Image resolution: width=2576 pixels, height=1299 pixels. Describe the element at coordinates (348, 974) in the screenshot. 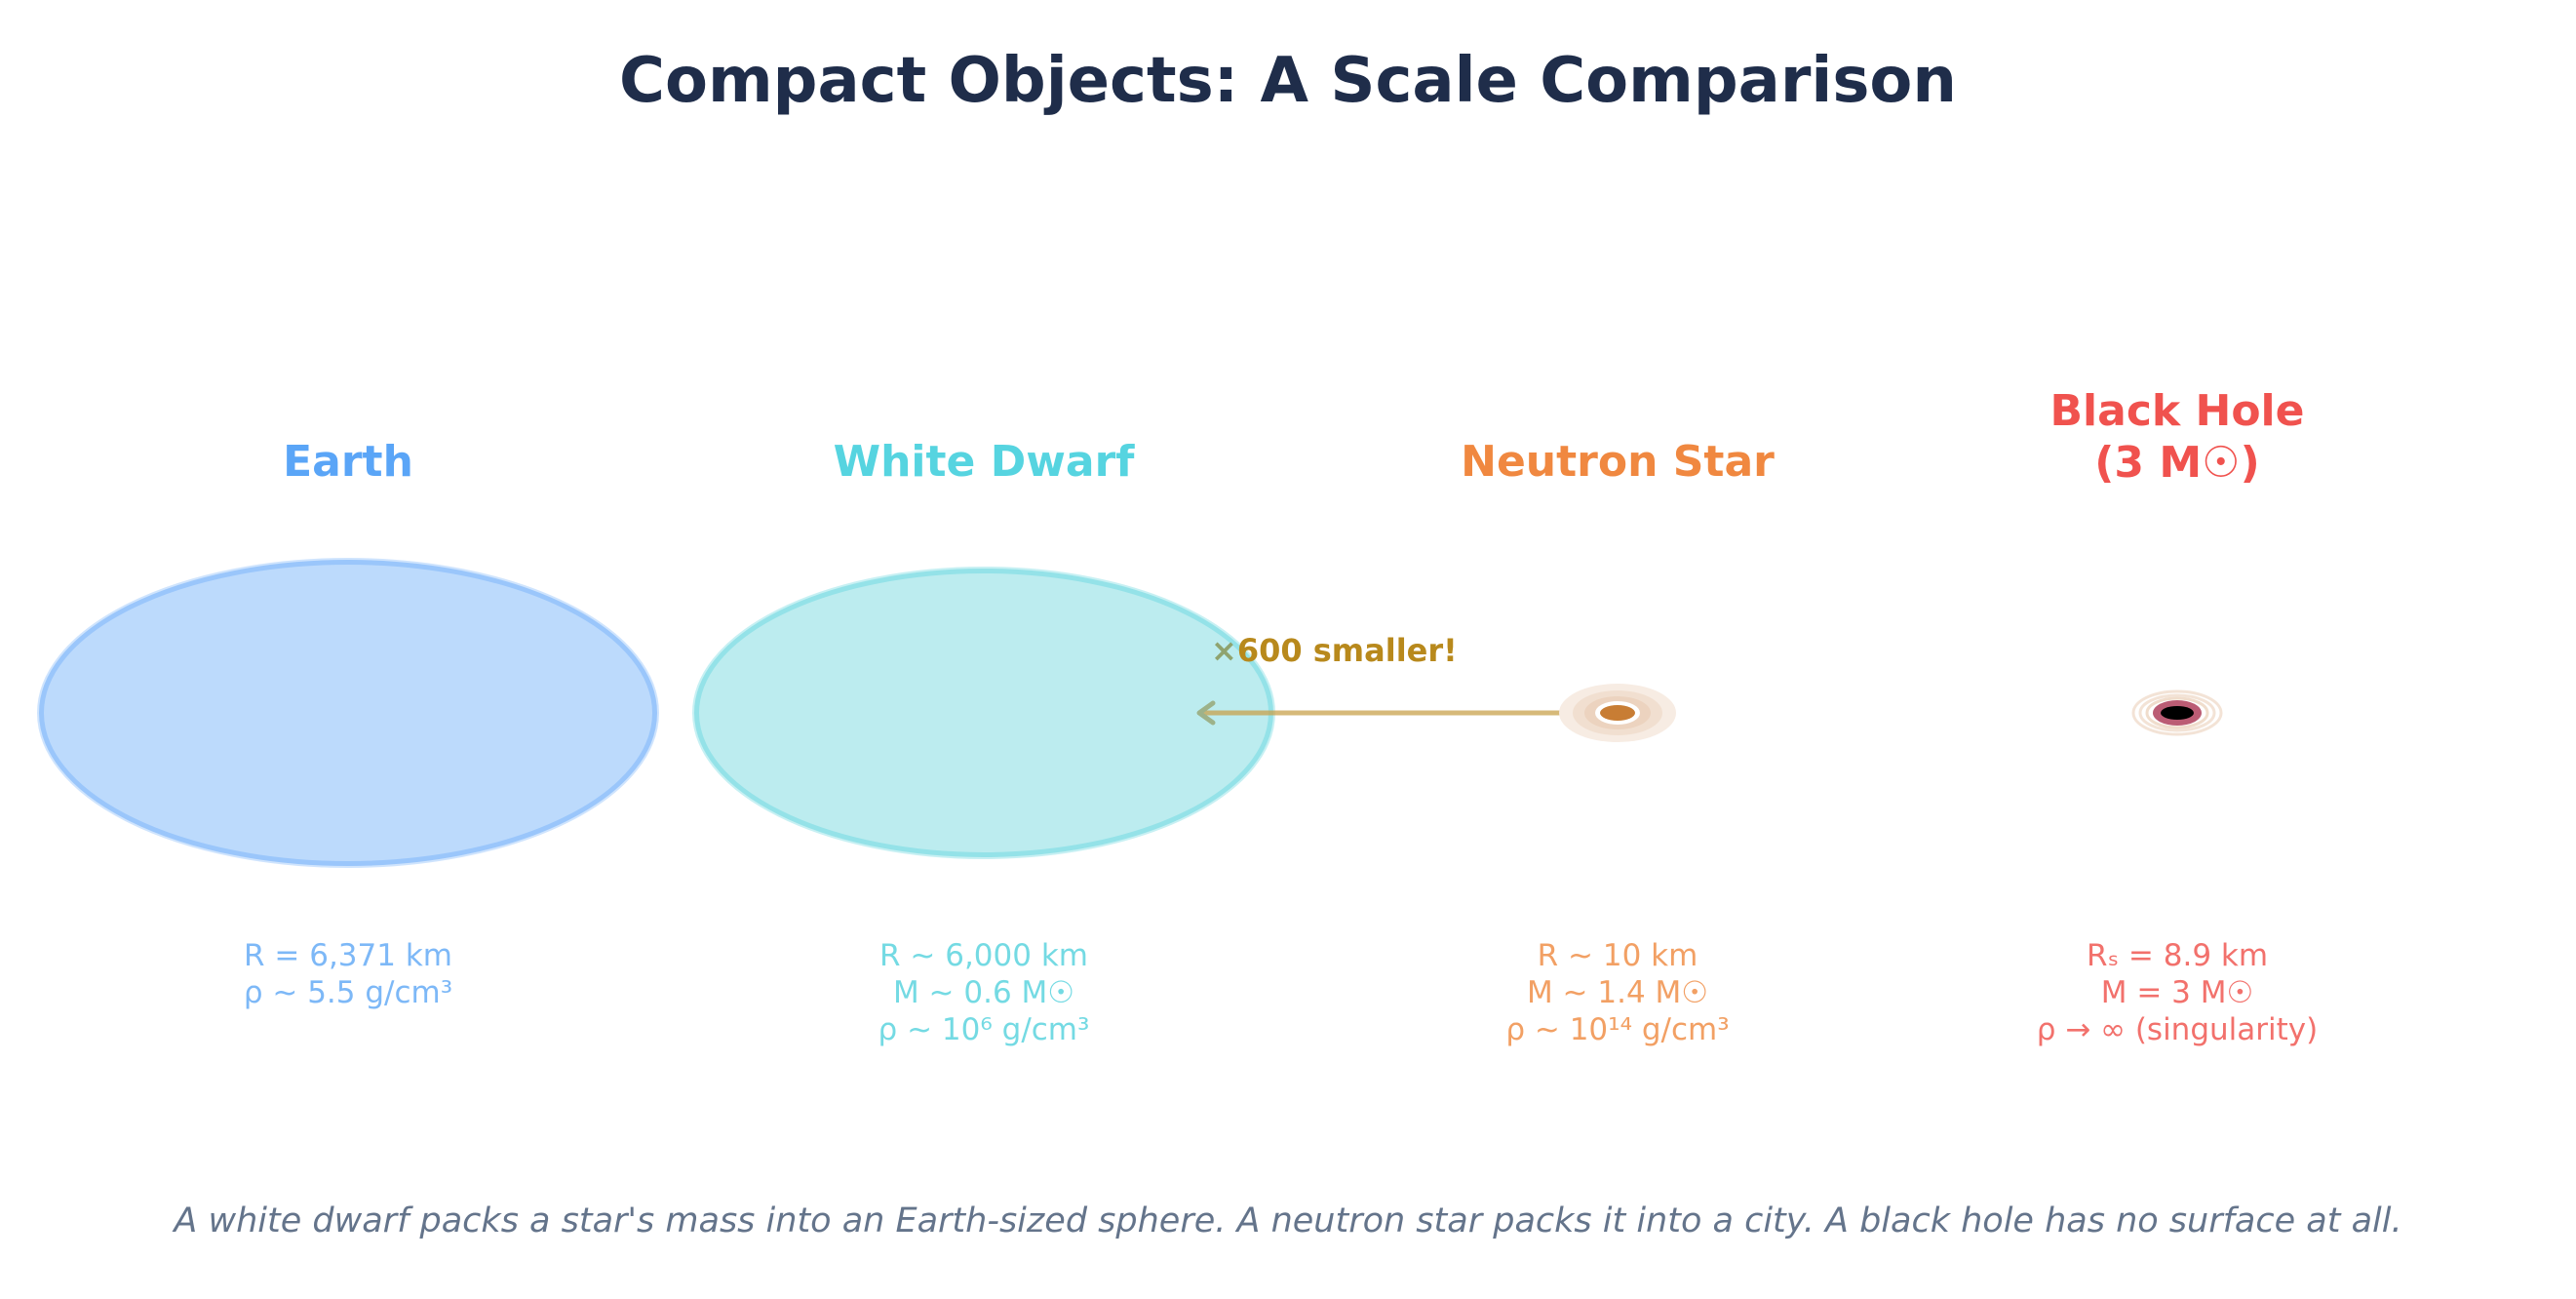

I see `stats-earth: R = 6,371 km ρ ~ 5.5 g/cm³` at that location.